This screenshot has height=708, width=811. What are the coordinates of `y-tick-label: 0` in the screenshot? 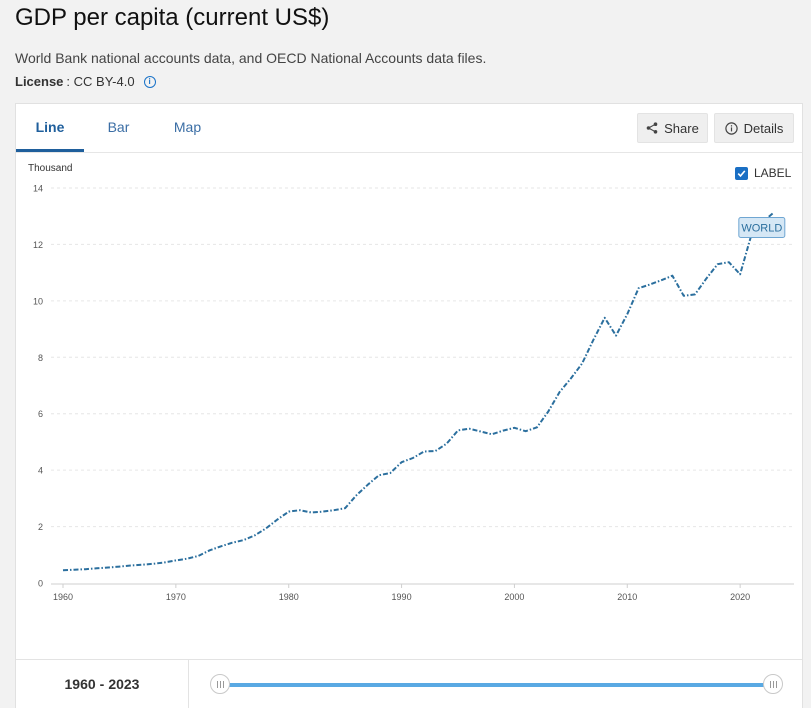 It's located at (40, 584).